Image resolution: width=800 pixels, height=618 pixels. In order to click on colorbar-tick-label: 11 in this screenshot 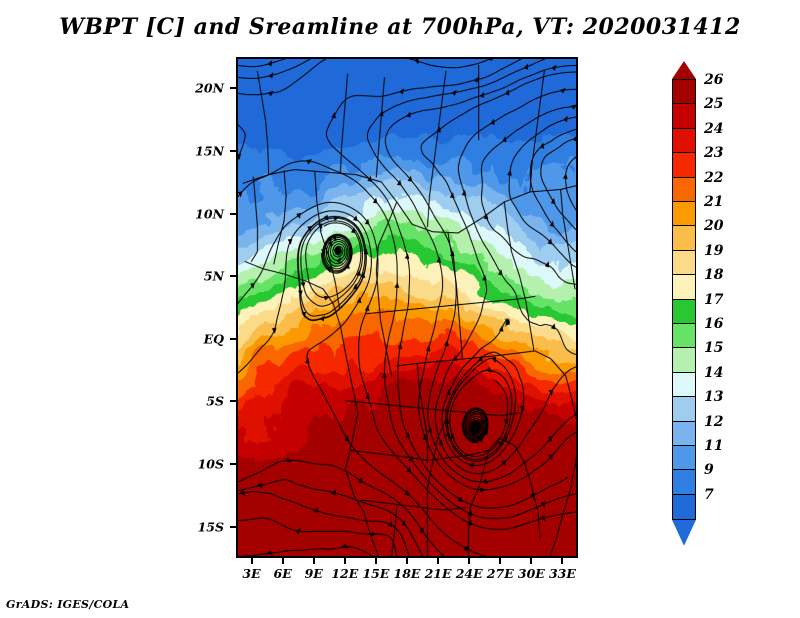, I will do `click(714, 446)`.